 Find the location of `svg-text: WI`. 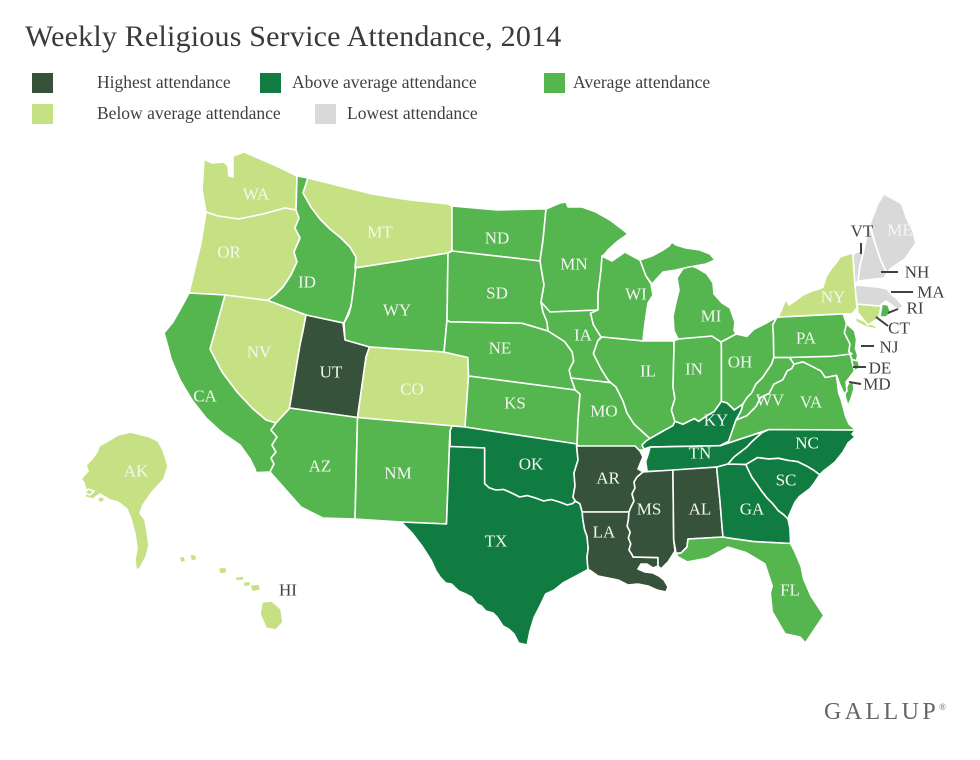

svg-text: WI is located at coordinates (636, 294).